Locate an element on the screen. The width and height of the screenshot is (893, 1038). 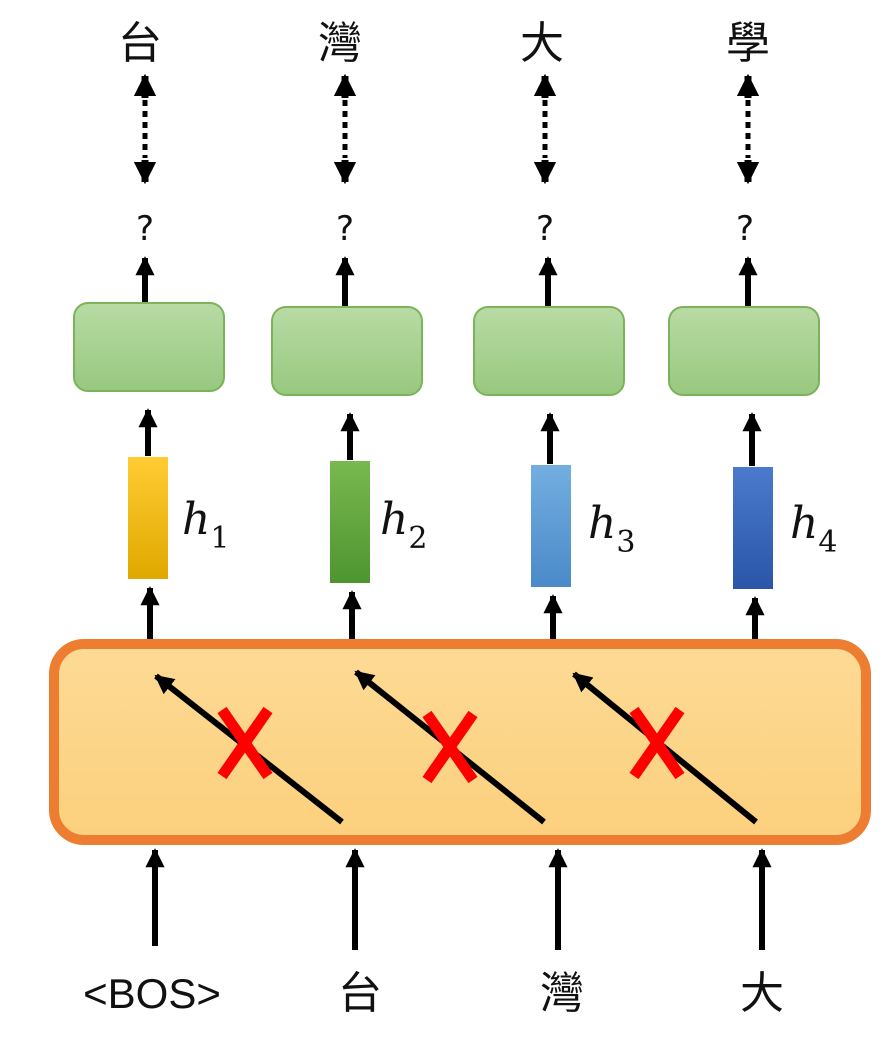
output-token-1: 台 is located at coordinates (140, 43).